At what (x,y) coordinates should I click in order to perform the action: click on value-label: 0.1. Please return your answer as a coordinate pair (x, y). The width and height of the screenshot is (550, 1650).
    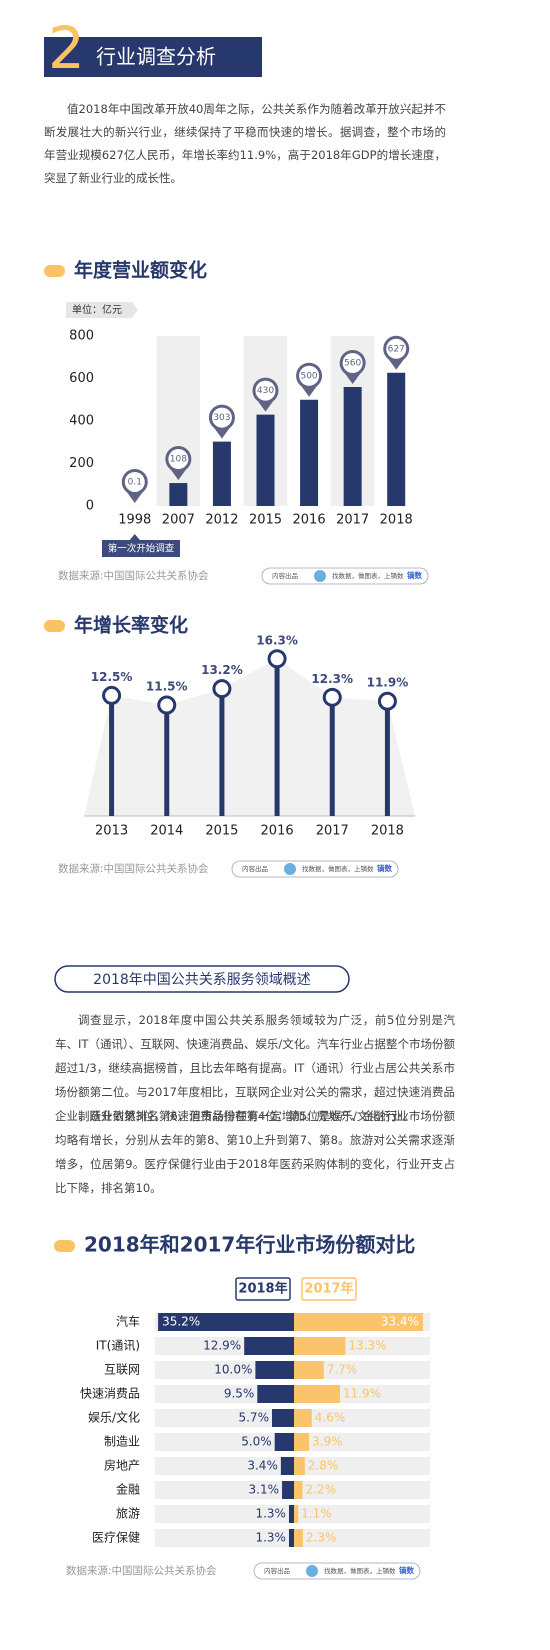
    Looking at the image, I should click on (135, 482).